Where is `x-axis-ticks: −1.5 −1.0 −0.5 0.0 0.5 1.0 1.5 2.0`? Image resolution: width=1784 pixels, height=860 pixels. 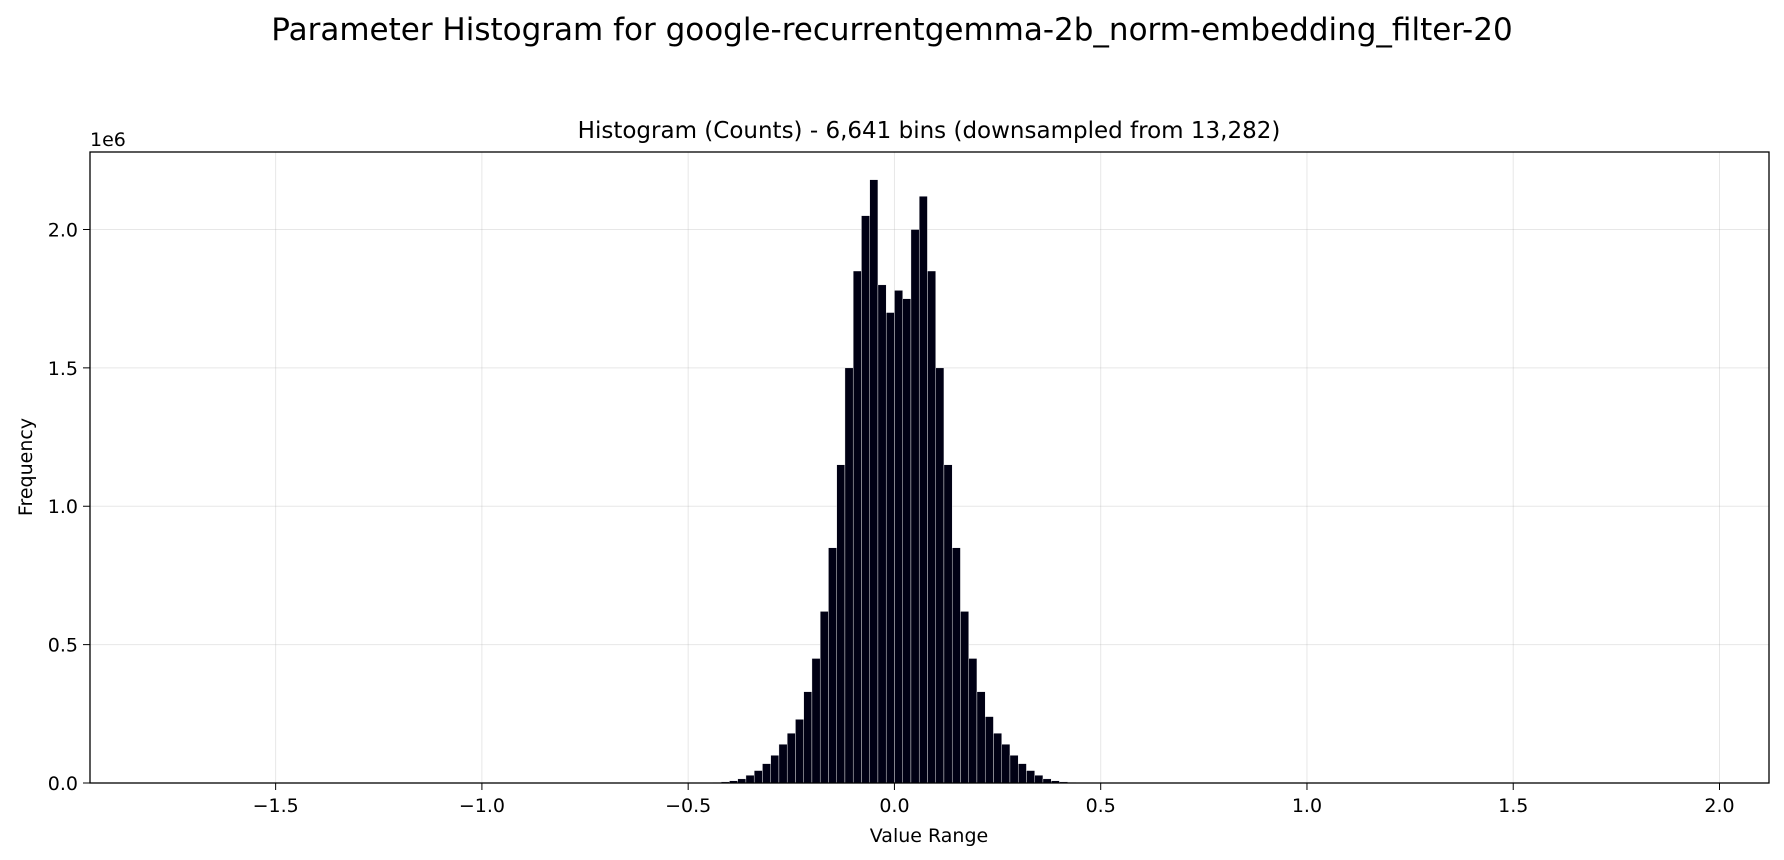 x-axis-ticks: −1.5 −1.0 −0.5 0.0 0.5 1.0 1.5 2.0 is located at coordinates (994, 800).